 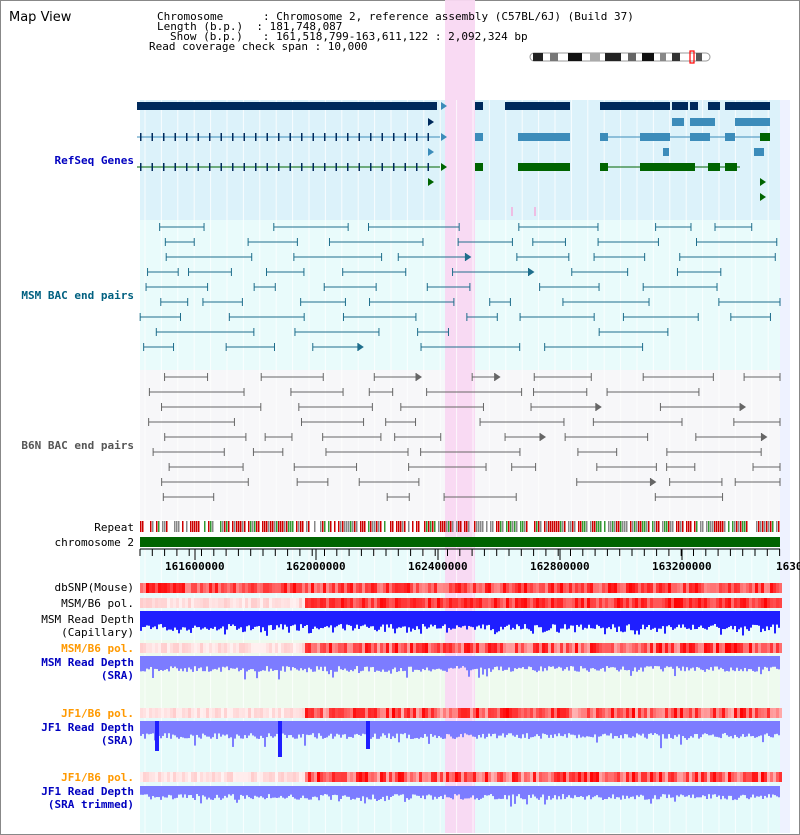 What do you see at coordinates (417, 167) in the screenshot?
I see `refseq-exon` at bounding box center [417, 167].